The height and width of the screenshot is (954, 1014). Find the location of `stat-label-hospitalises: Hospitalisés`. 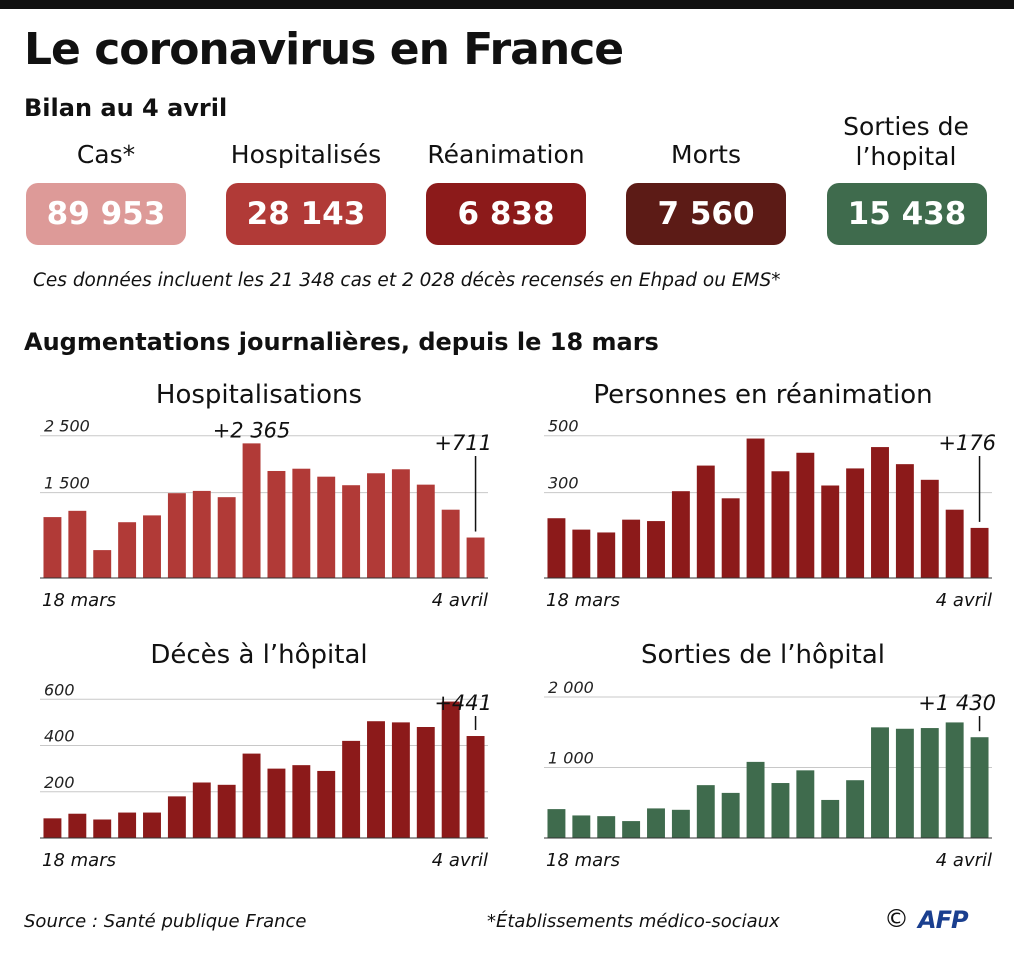

stat-label-hospitalises: Hospitalisés is located at coordinates (306, 154).